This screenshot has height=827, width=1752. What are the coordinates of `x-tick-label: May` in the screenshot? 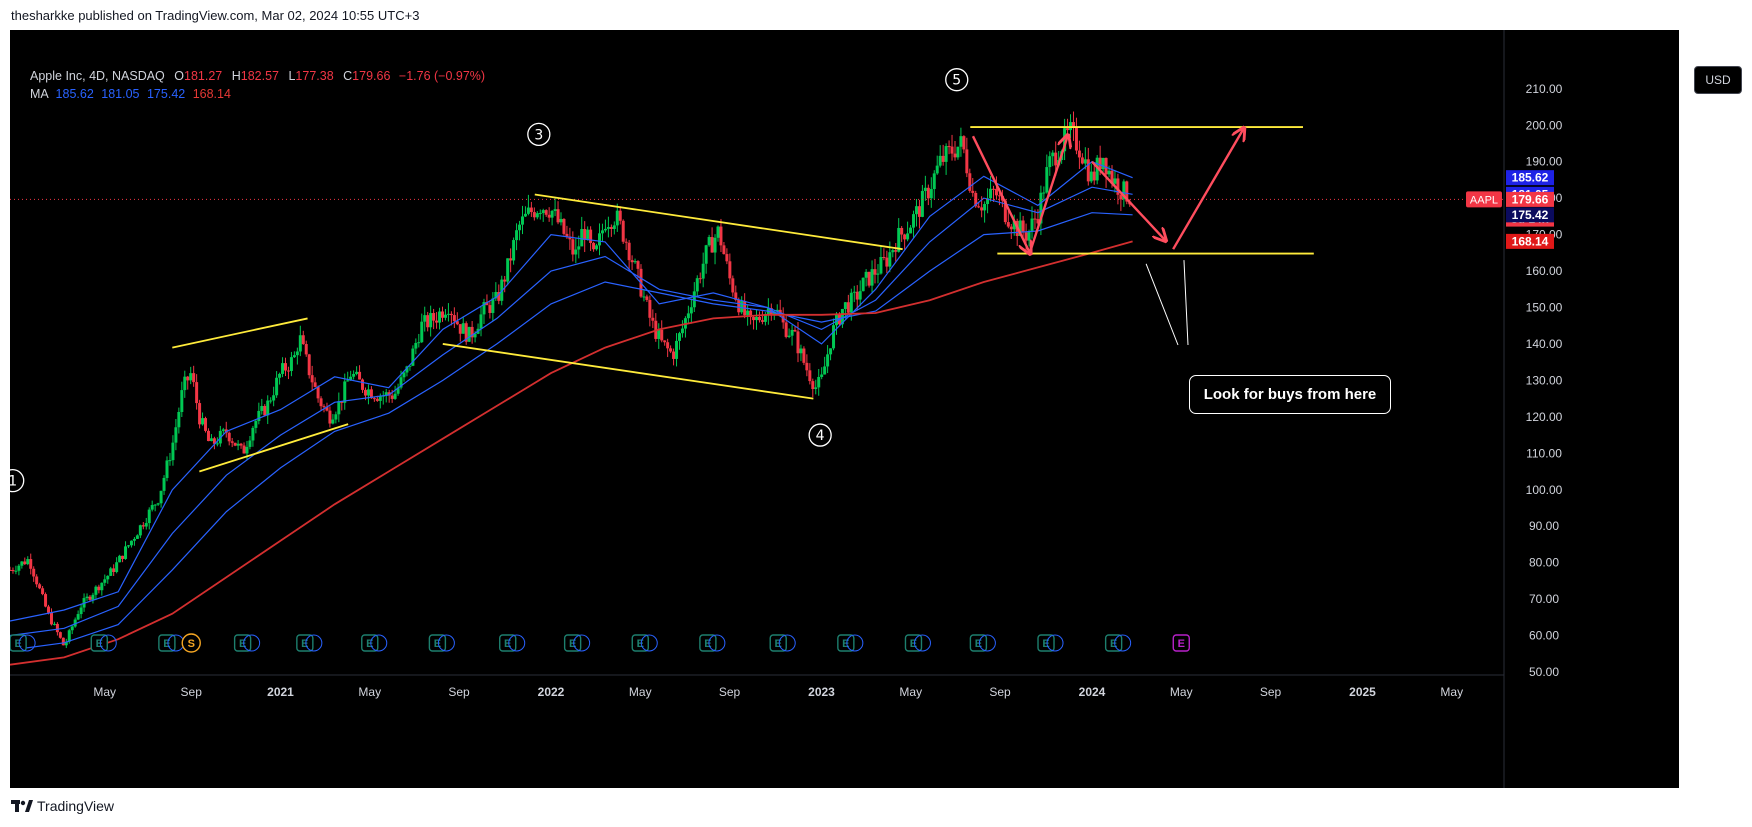 It's located at (369, 692).